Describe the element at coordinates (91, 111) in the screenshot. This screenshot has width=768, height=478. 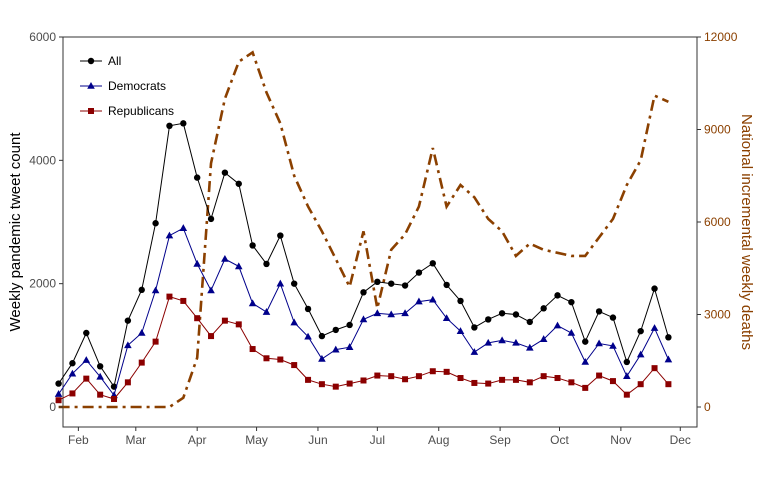
I see `legend-marker-republicans` at that location.